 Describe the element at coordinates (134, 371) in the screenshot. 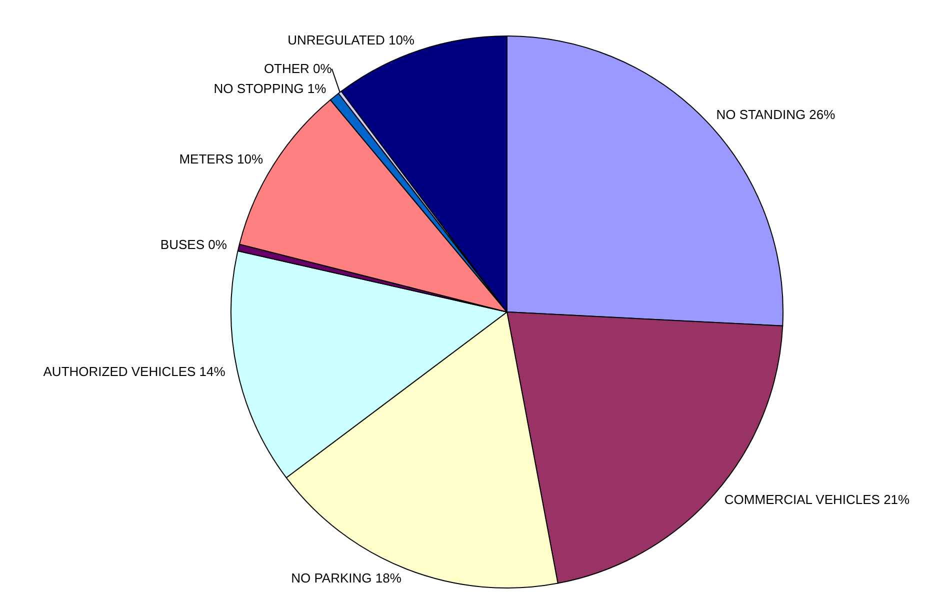

I see `slice-label: AUTHORIZED VEHICLES 14%` at that location.